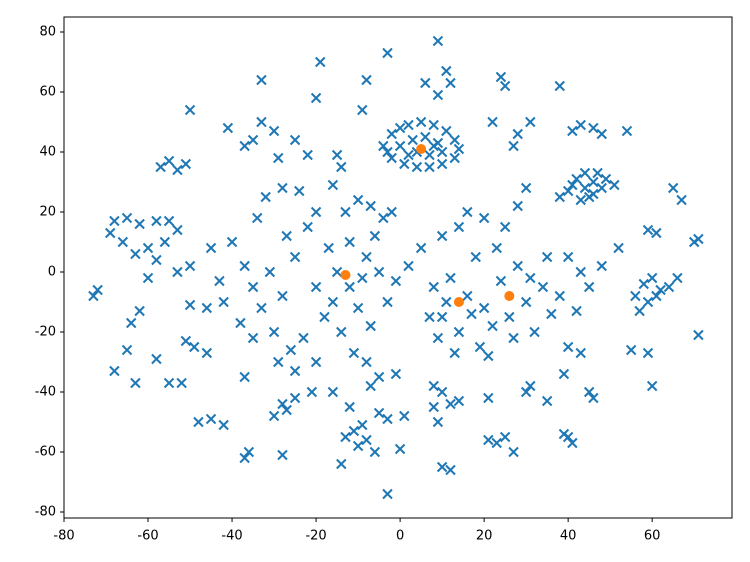  I want to click on y-tick-label: 0, so click(52, 272).